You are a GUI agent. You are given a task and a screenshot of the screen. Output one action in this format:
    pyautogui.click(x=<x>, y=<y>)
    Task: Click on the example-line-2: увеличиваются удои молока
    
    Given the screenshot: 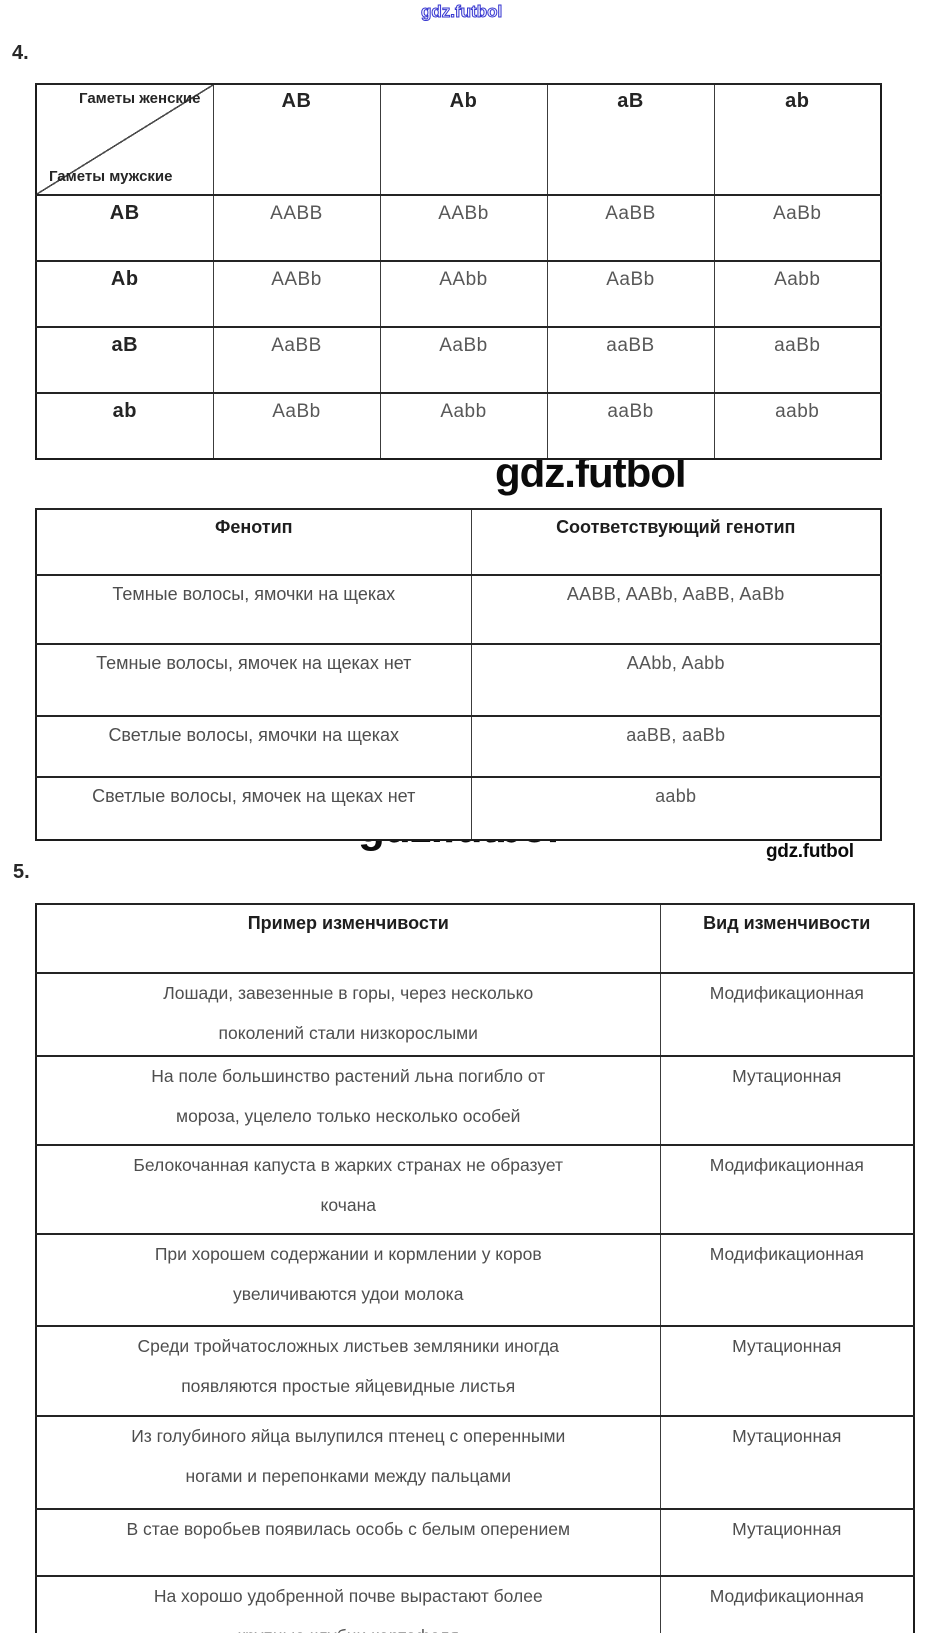 What is the action you would take?
    pyautogui.click(x=348, y=1294)
    